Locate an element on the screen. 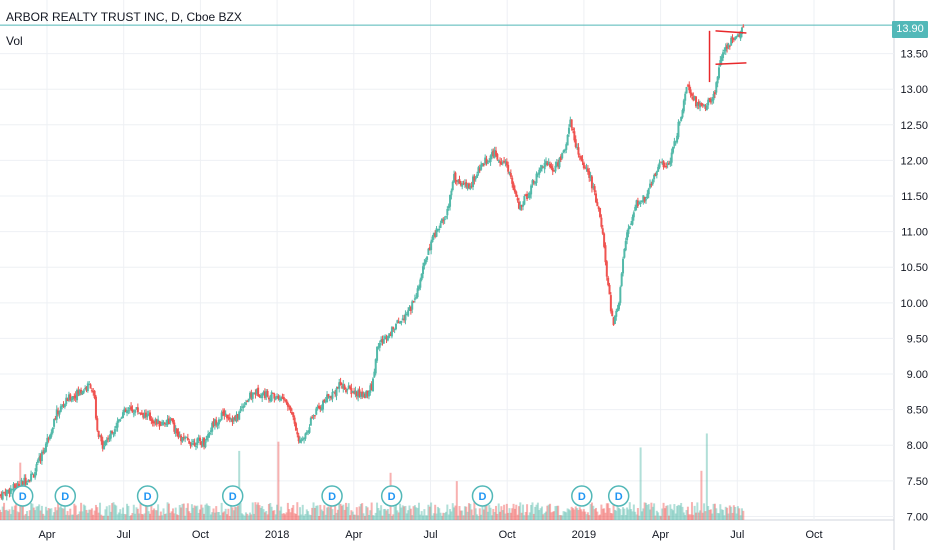 The height and width of the screenshot is (550, 932). price-tick-label: 7.00 is located at coordinates (917, 517).